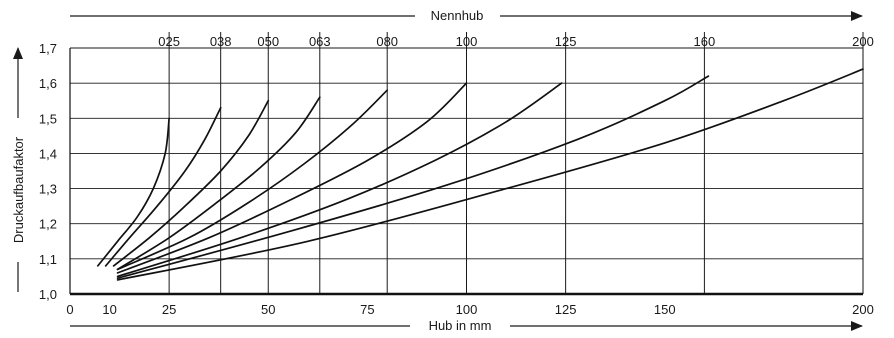  What do you see at coordinates (48, 259) in the screenshot?
I see `y-tick-label: 1,1` at bounding box center [48, 259].